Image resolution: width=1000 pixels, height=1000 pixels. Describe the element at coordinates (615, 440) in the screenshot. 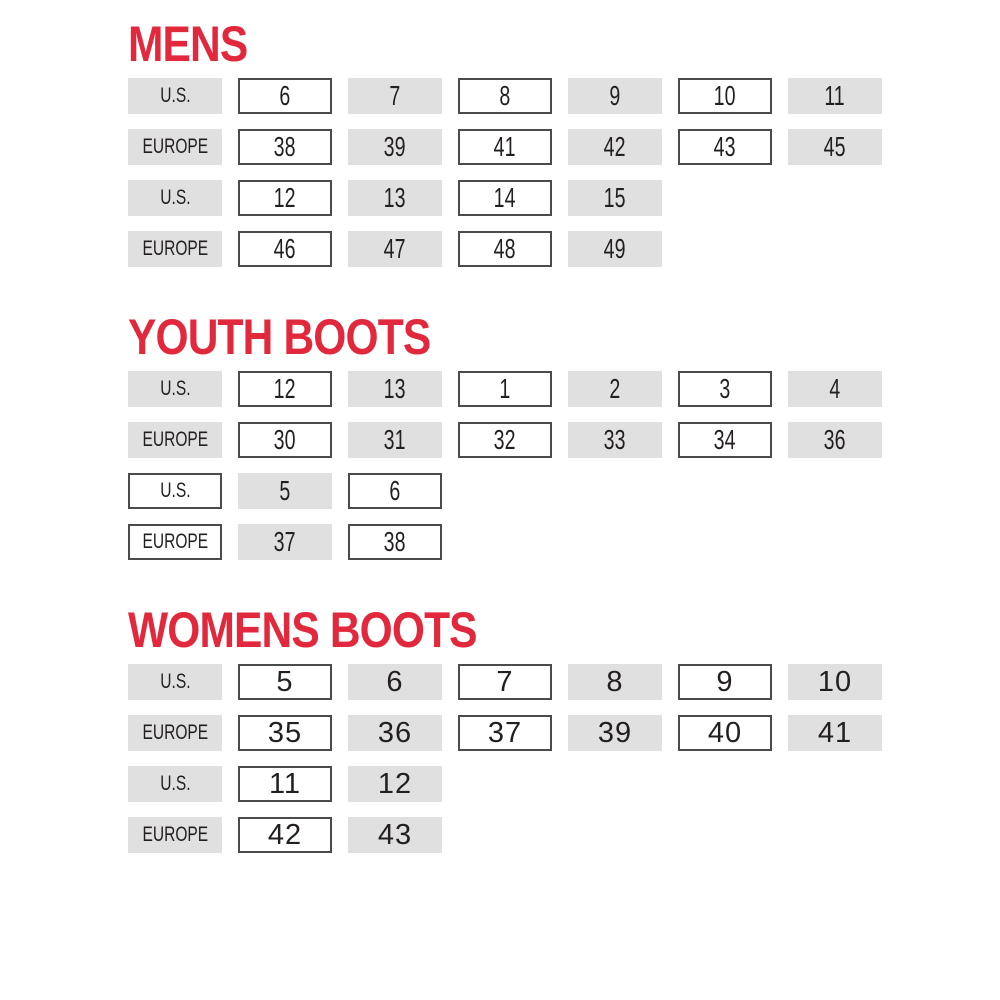

I see `size-cell: 33` at that location.